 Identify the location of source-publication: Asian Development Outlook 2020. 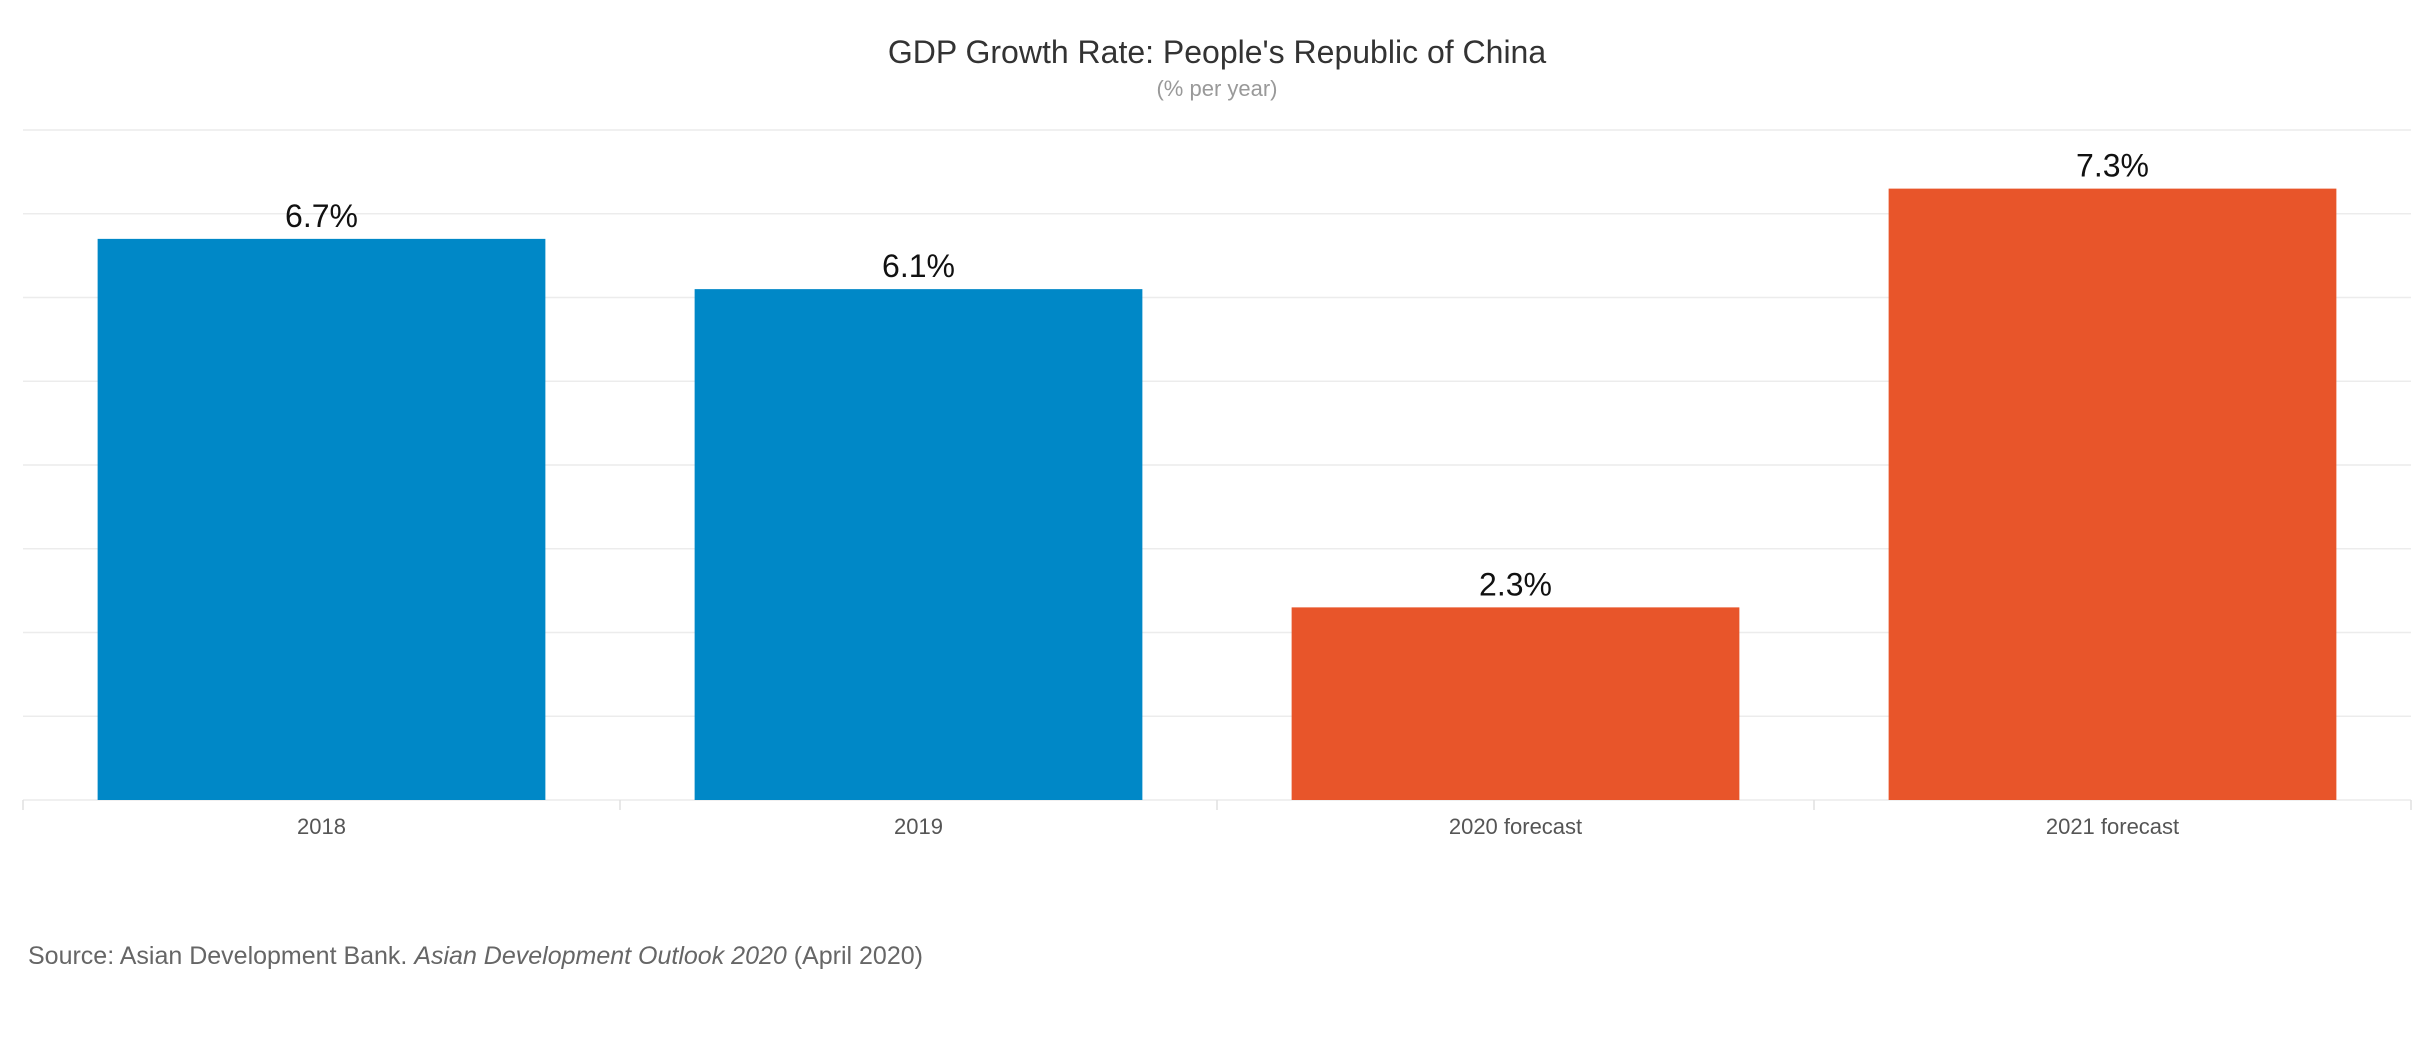
(600, 956).